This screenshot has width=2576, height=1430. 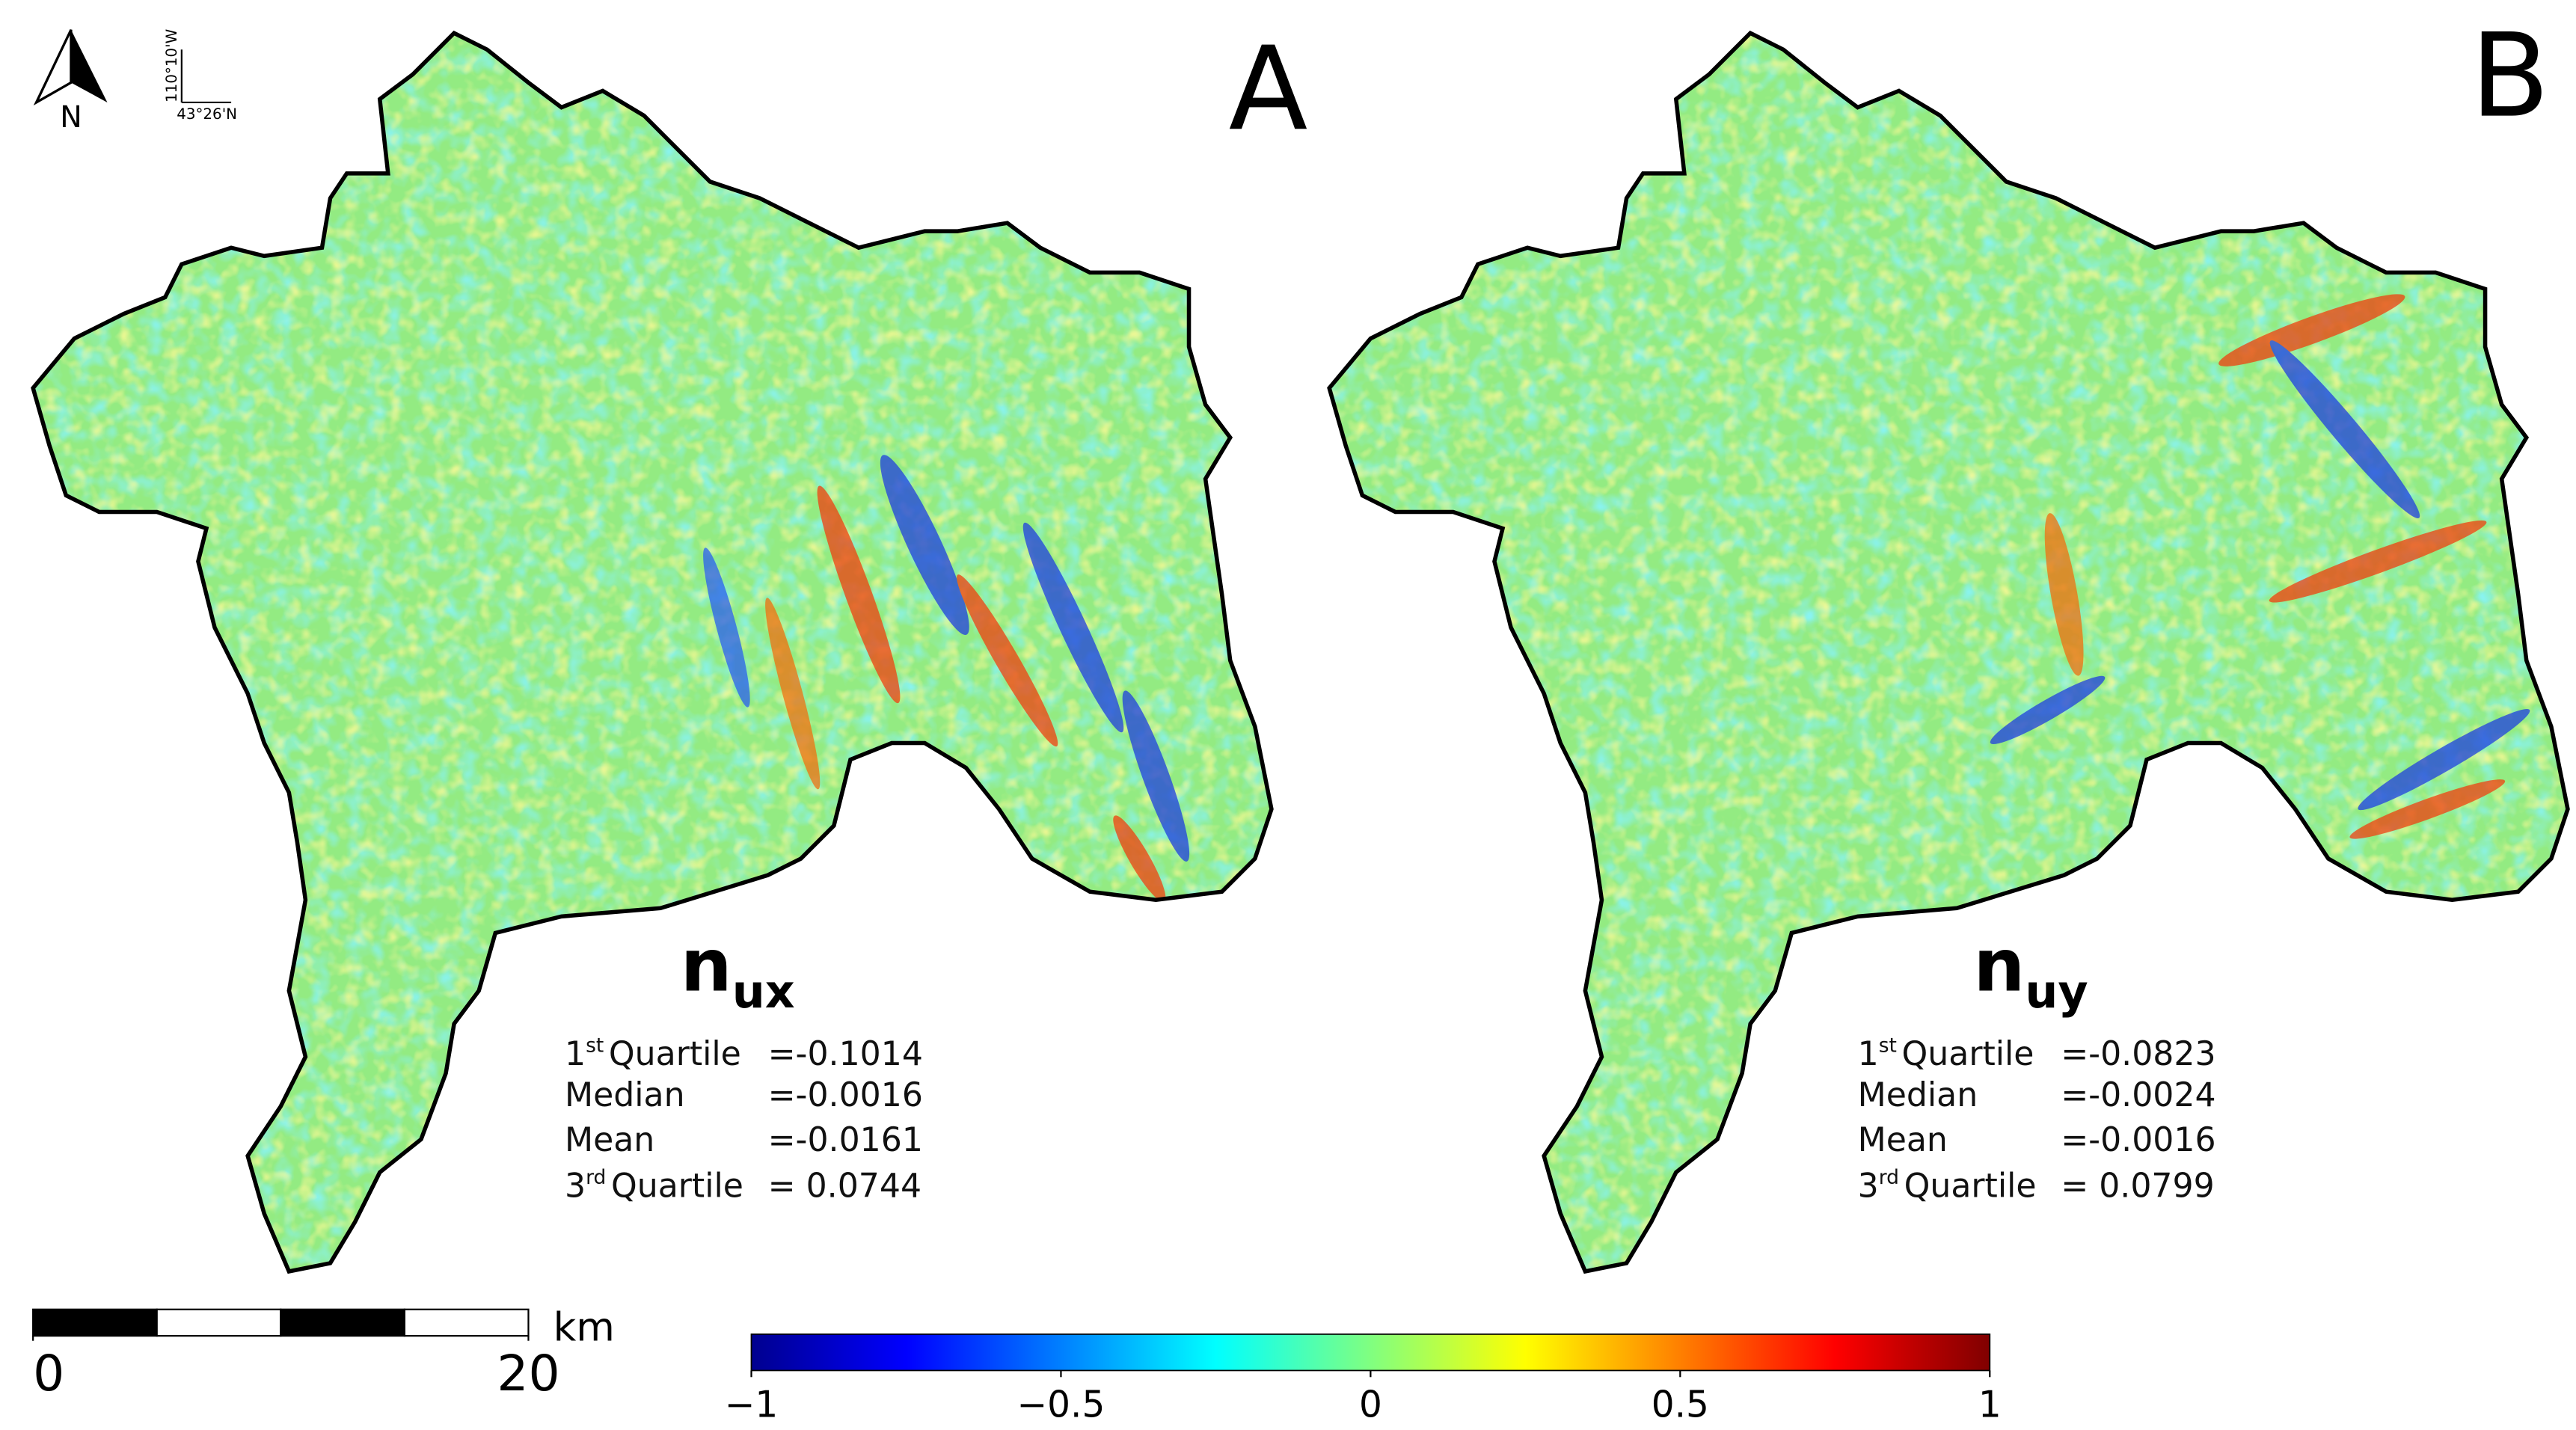 What do you see at coordinates (207, 114) in the screenshot?
I see `latitude-label: 43°26'N` at bounding box center [207, 114].